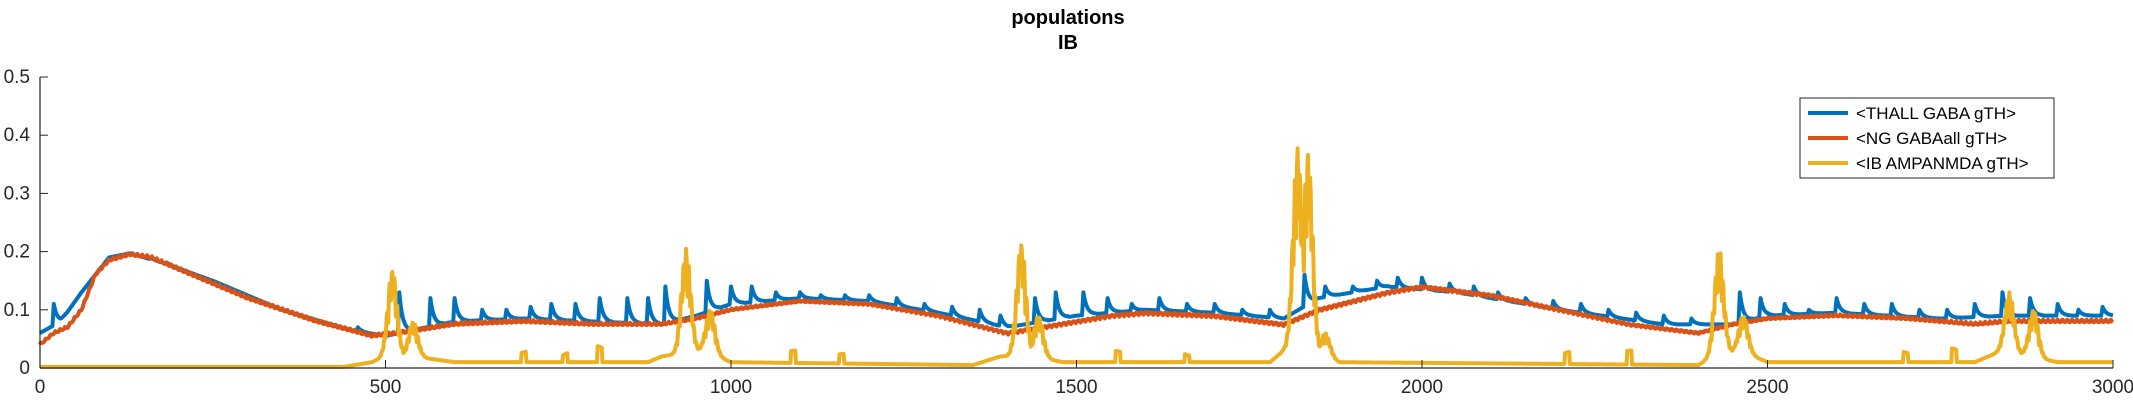 This screenshot has height=400, width=2133. What do you see at coordinates (1767, 387) in the screenshot?
I see `x-tick-label: 2500` at bounding box center [1767, 387].